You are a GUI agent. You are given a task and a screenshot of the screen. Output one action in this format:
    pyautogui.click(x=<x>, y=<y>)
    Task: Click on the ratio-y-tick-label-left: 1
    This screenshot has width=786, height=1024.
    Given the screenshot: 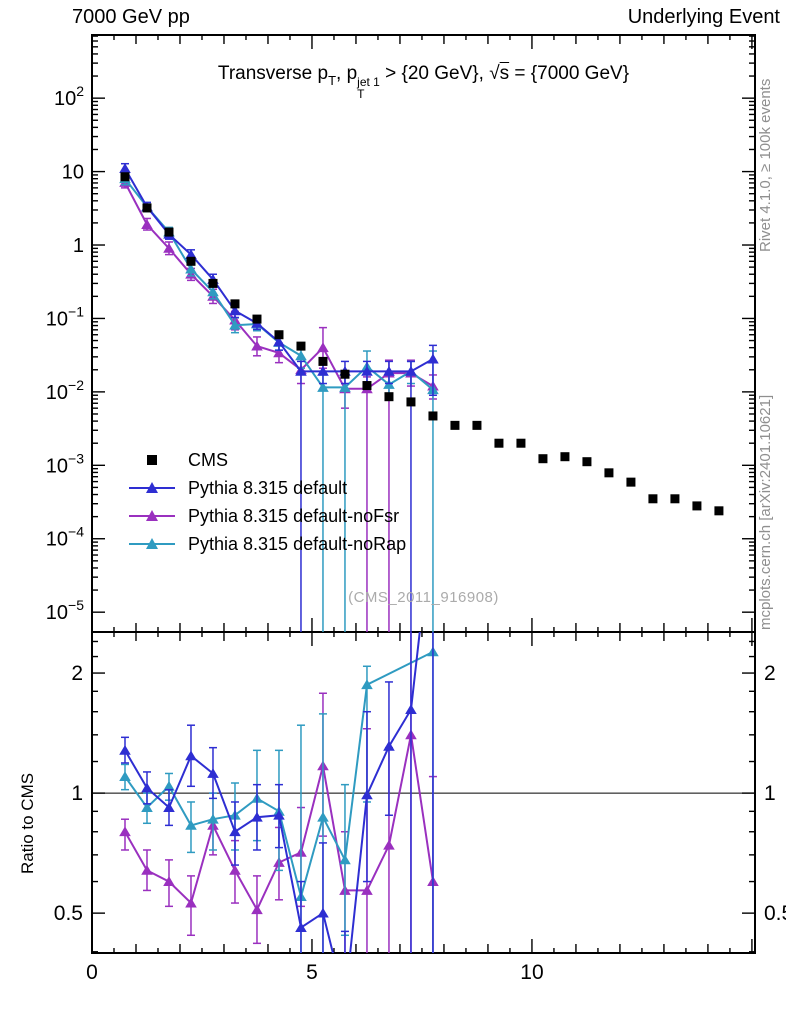 What is the action you would take?
    pyautogui.click(x=77, y=793)
    